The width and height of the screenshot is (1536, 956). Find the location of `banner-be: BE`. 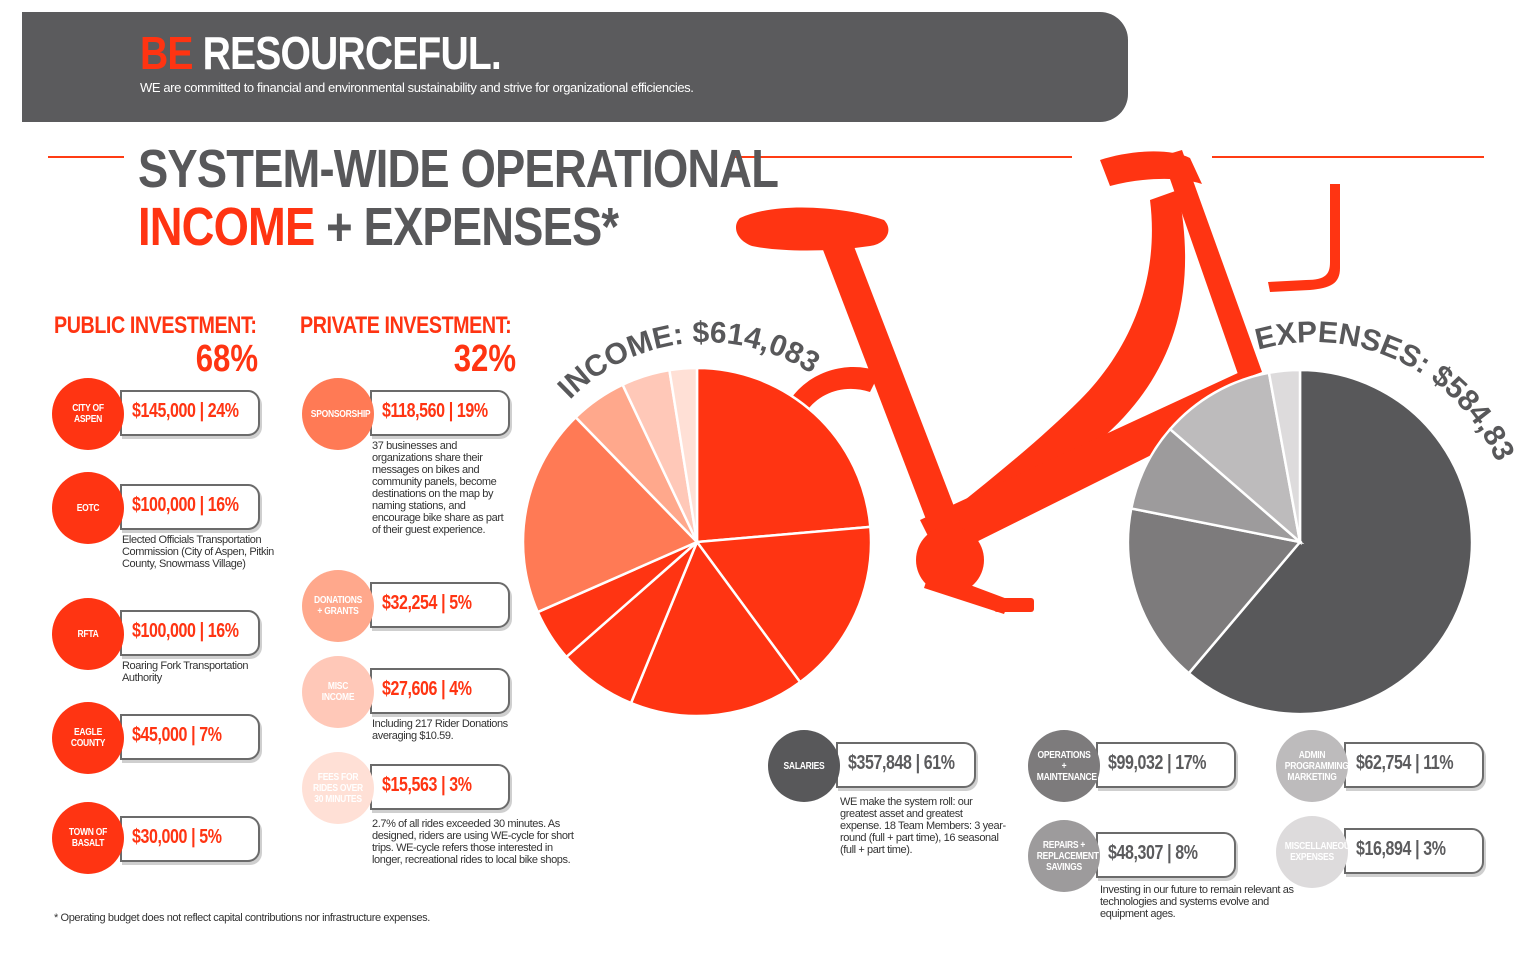

banner-be: BE is located at coordinates (166, 53).